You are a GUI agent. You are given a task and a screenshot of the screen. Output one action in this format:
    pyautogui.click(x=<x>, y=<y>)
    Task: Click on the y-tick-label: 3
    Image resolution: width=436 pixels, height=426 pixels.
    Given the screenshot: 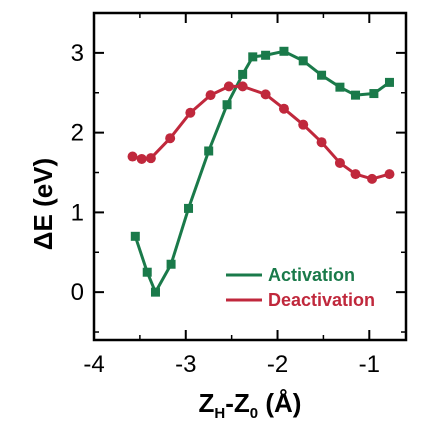 What is the action you would take?
    pyautogui.click(x=77, y=53)
    